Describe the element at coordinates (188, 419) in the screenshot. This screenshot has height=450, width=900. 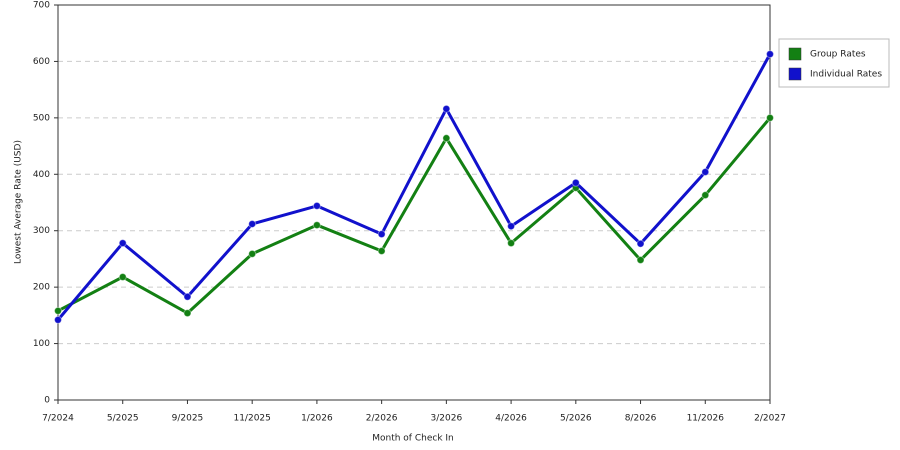
I see `x-tick-label: 9/2025` at that location.